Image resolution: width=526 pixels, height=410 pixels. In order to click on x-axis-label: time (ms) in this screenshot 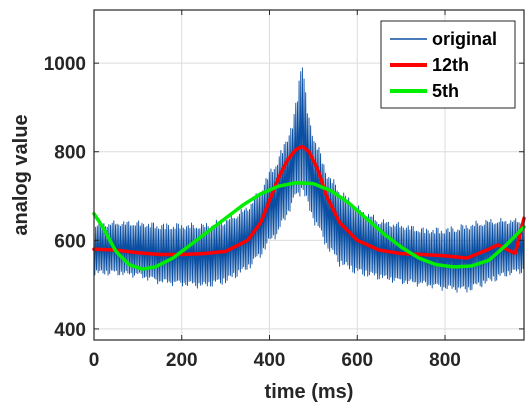, I will do `click(309, 392)`.